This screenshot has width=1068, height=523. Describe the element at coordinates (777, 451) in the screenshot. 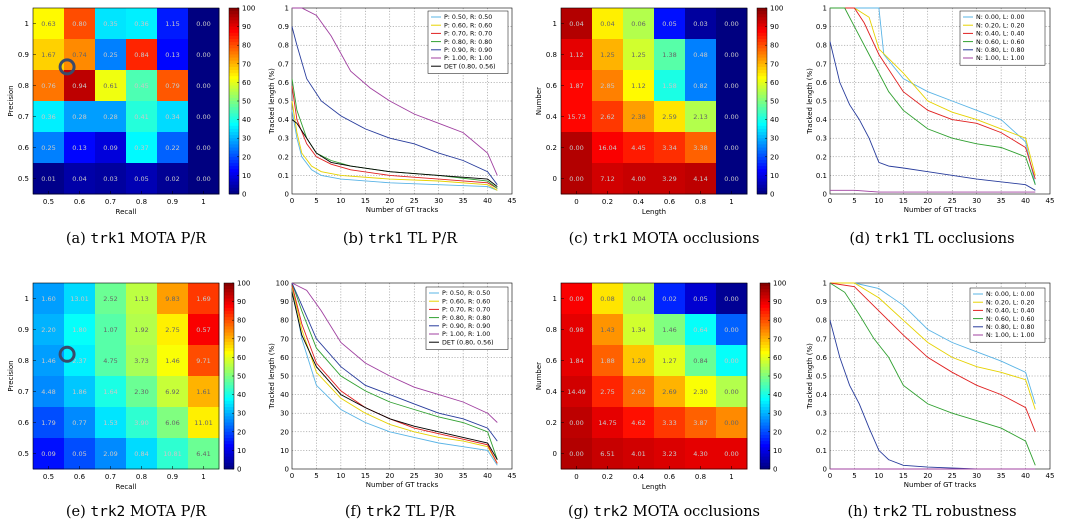

I see `colorbar-tick-label: 10` at that location.